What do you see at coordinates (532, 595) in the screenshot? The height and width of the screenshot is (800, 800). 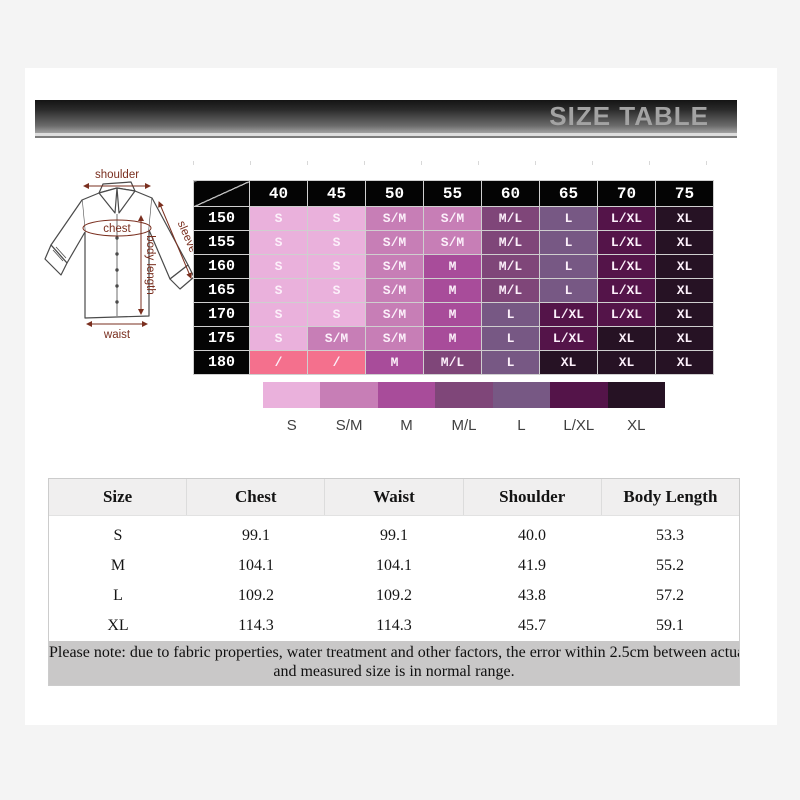 I see `shoulder-value: 43.8` at bounding box center [532, 595].